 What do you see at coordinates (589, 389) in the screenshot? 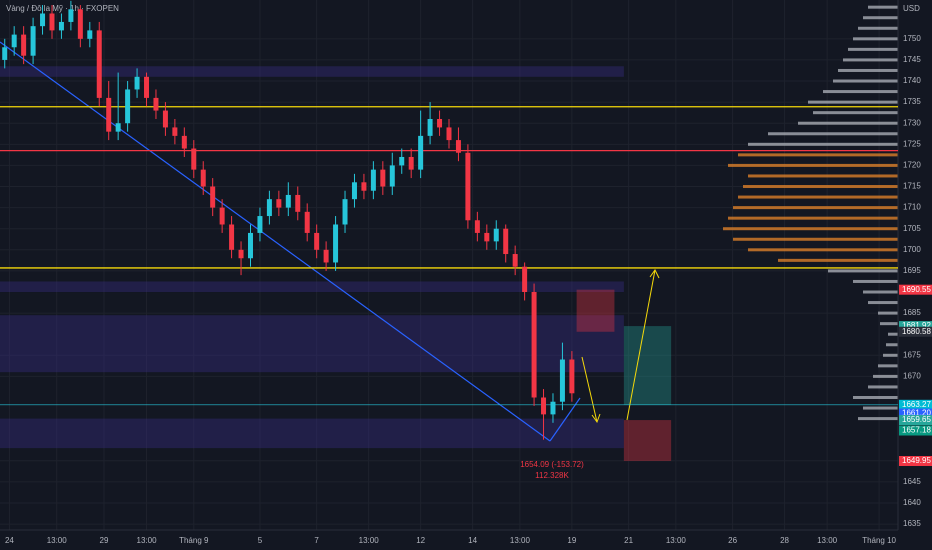
I see `arrow-down` at bounding box center [589, 389].